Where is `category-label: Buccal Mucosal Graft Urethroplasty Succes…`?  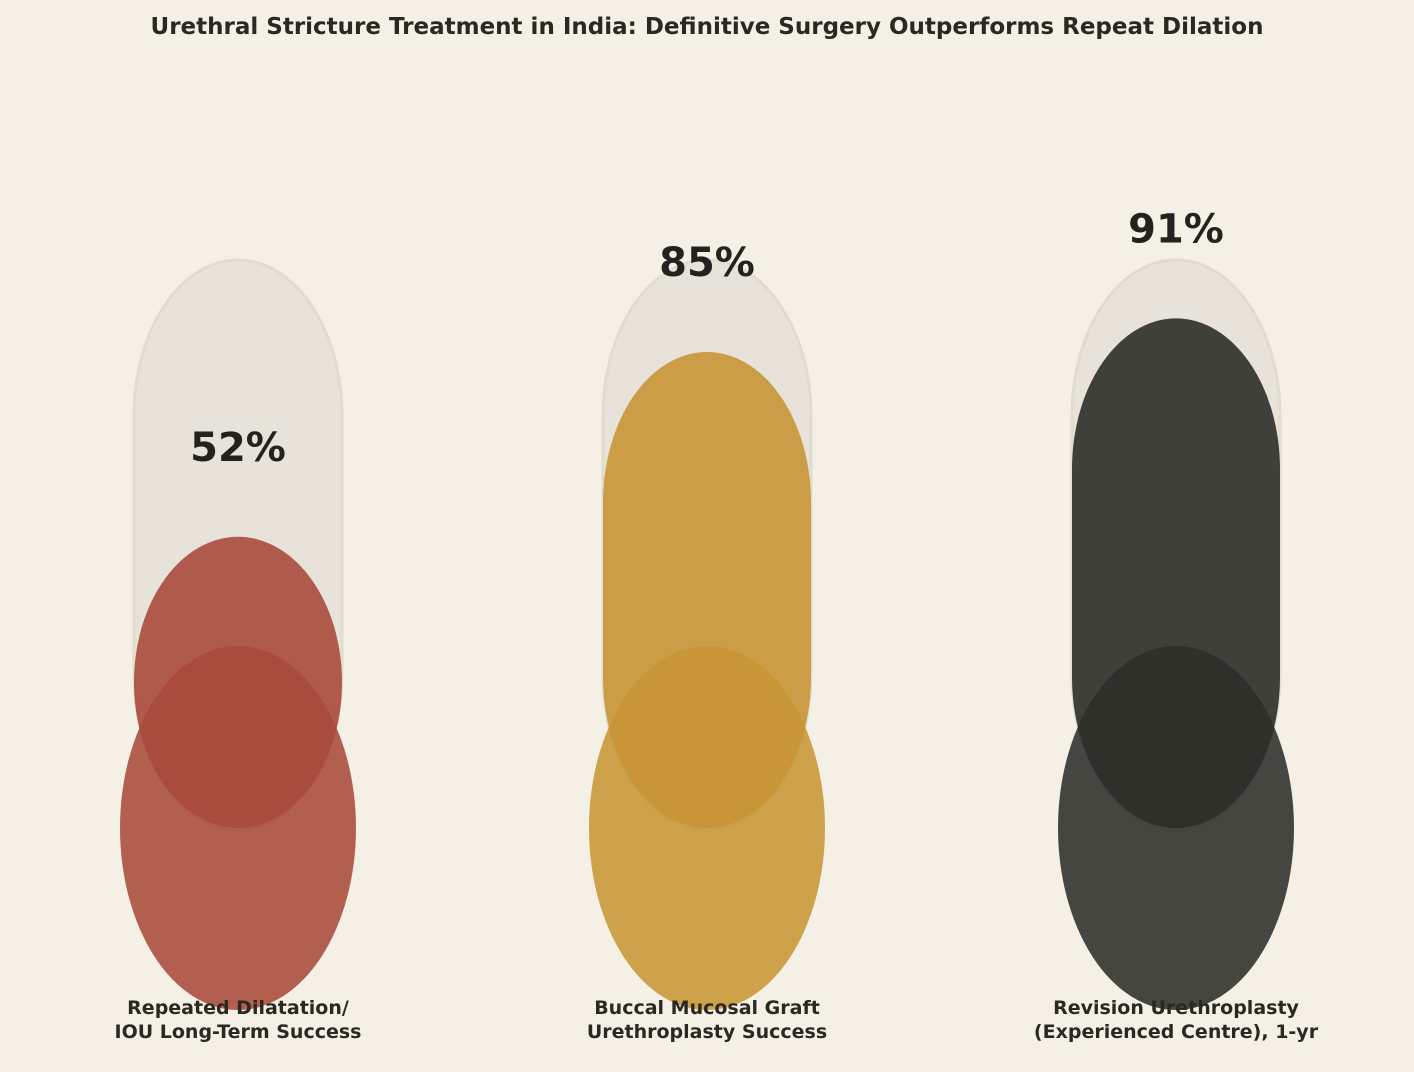
category-label: Buccal Mucosal Graft Urethroplasty Succes… is located at coordinates (707, 1020).